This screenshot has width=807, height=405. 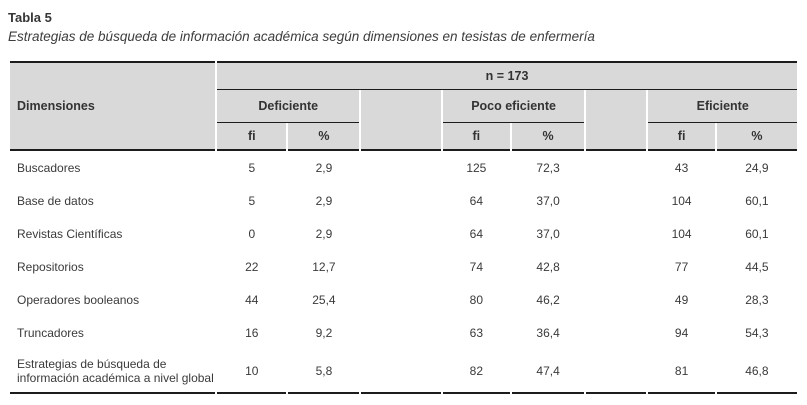 I want to click on subheader-pct-eficiente: %, so click(x=756, y=137).